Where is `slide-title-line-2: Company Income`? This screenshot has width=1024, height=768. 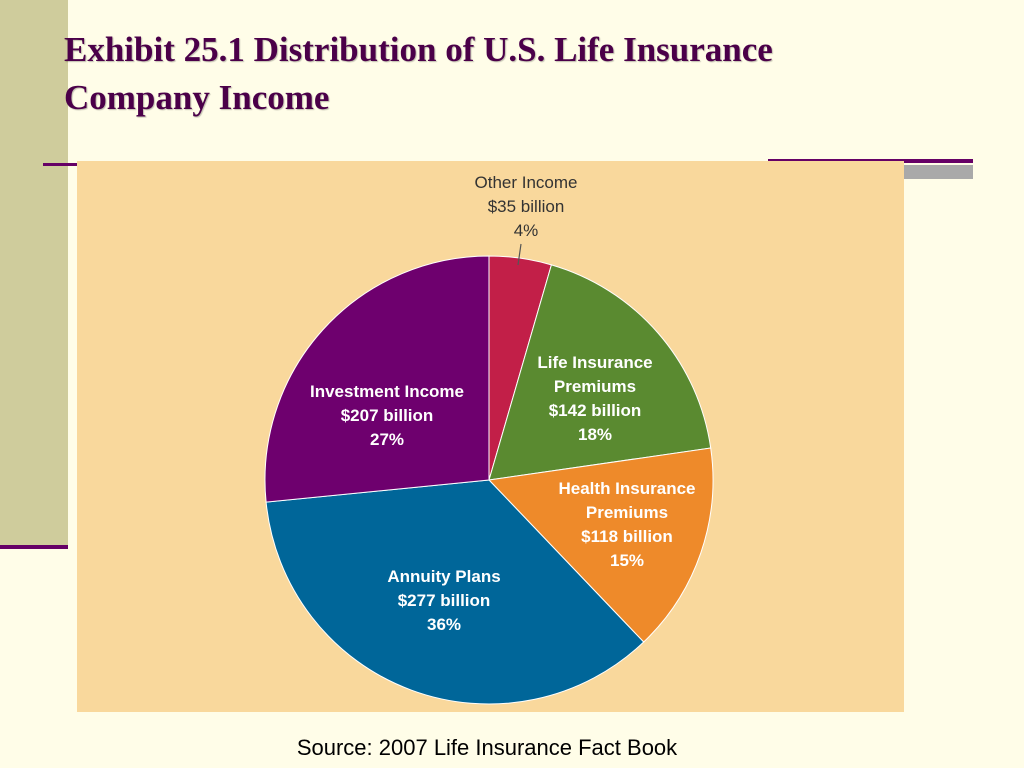 slide-title-line-2: Company Income is located at coordinates (197, 97).